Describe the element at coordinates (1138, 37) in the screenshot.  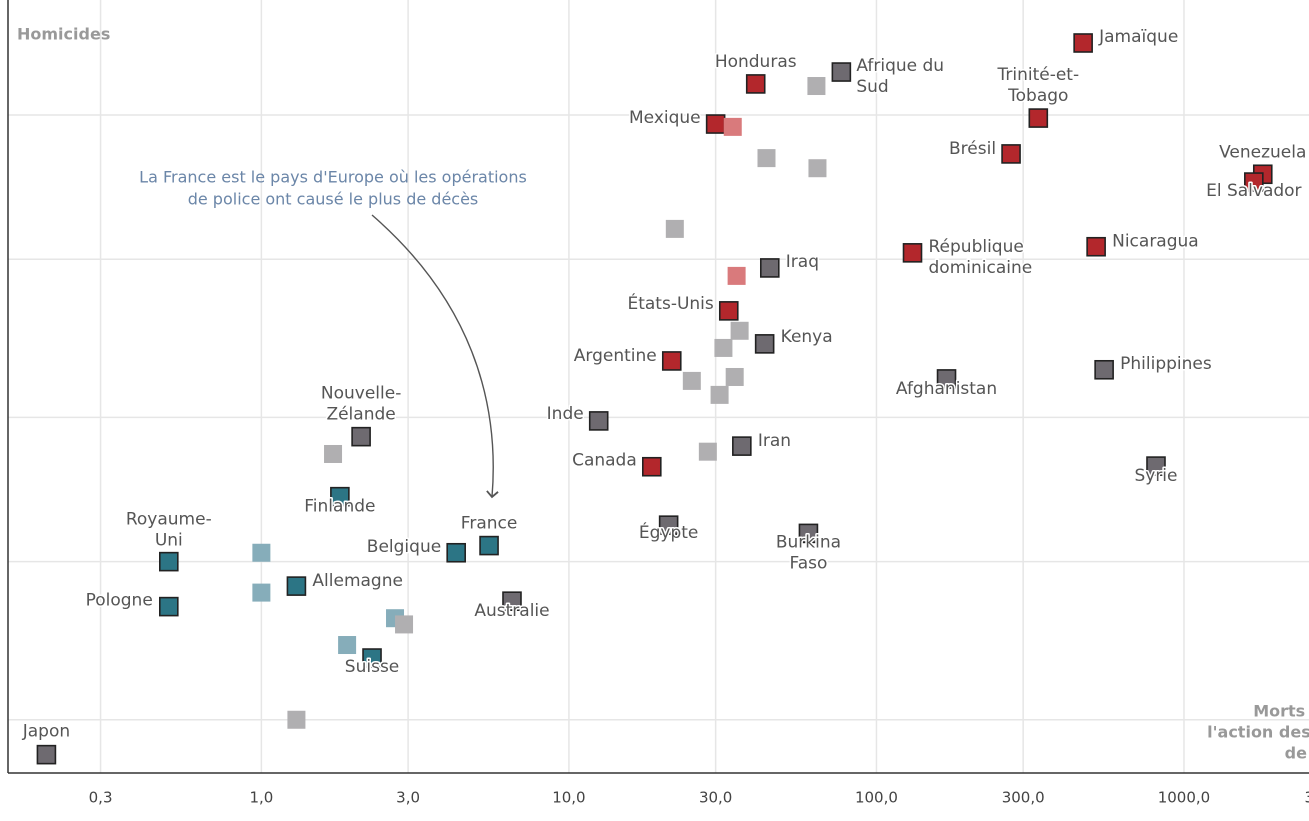
I see `point-label: Jamaïque` at that location.